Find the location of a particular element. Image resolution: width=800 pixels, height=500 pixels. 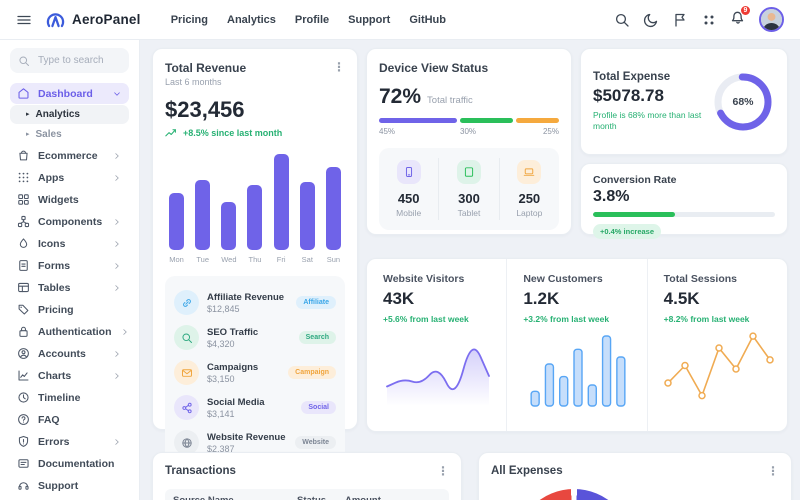

mobile-phone-icon is located at coordinates (408, 172).